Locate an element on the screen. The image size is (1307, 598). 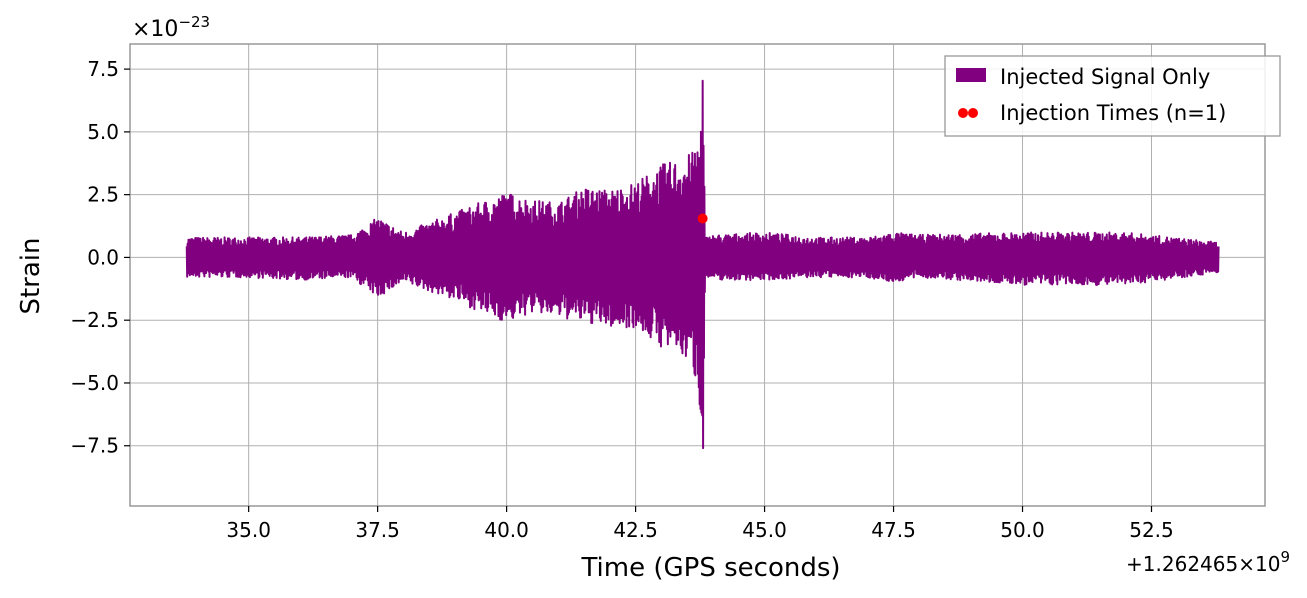
x-tick-label: 52.5 is located at coordinates (1151, 530).